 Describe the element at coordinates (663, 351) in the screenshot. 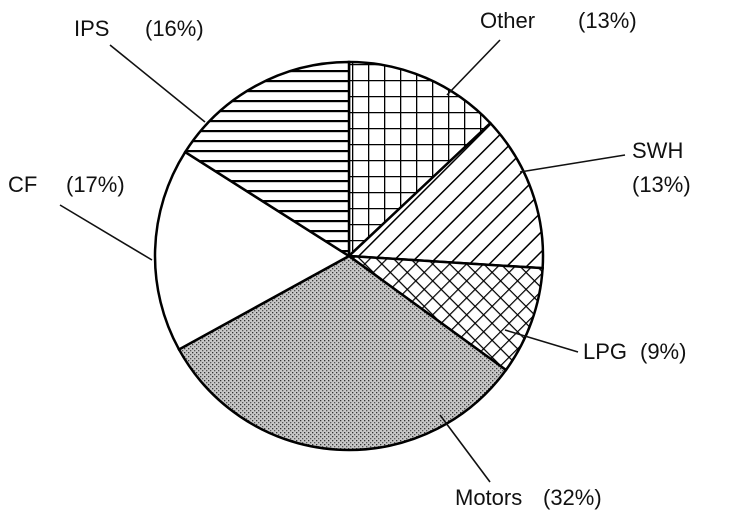

I see `slice-value-label: (9%)` at that location.